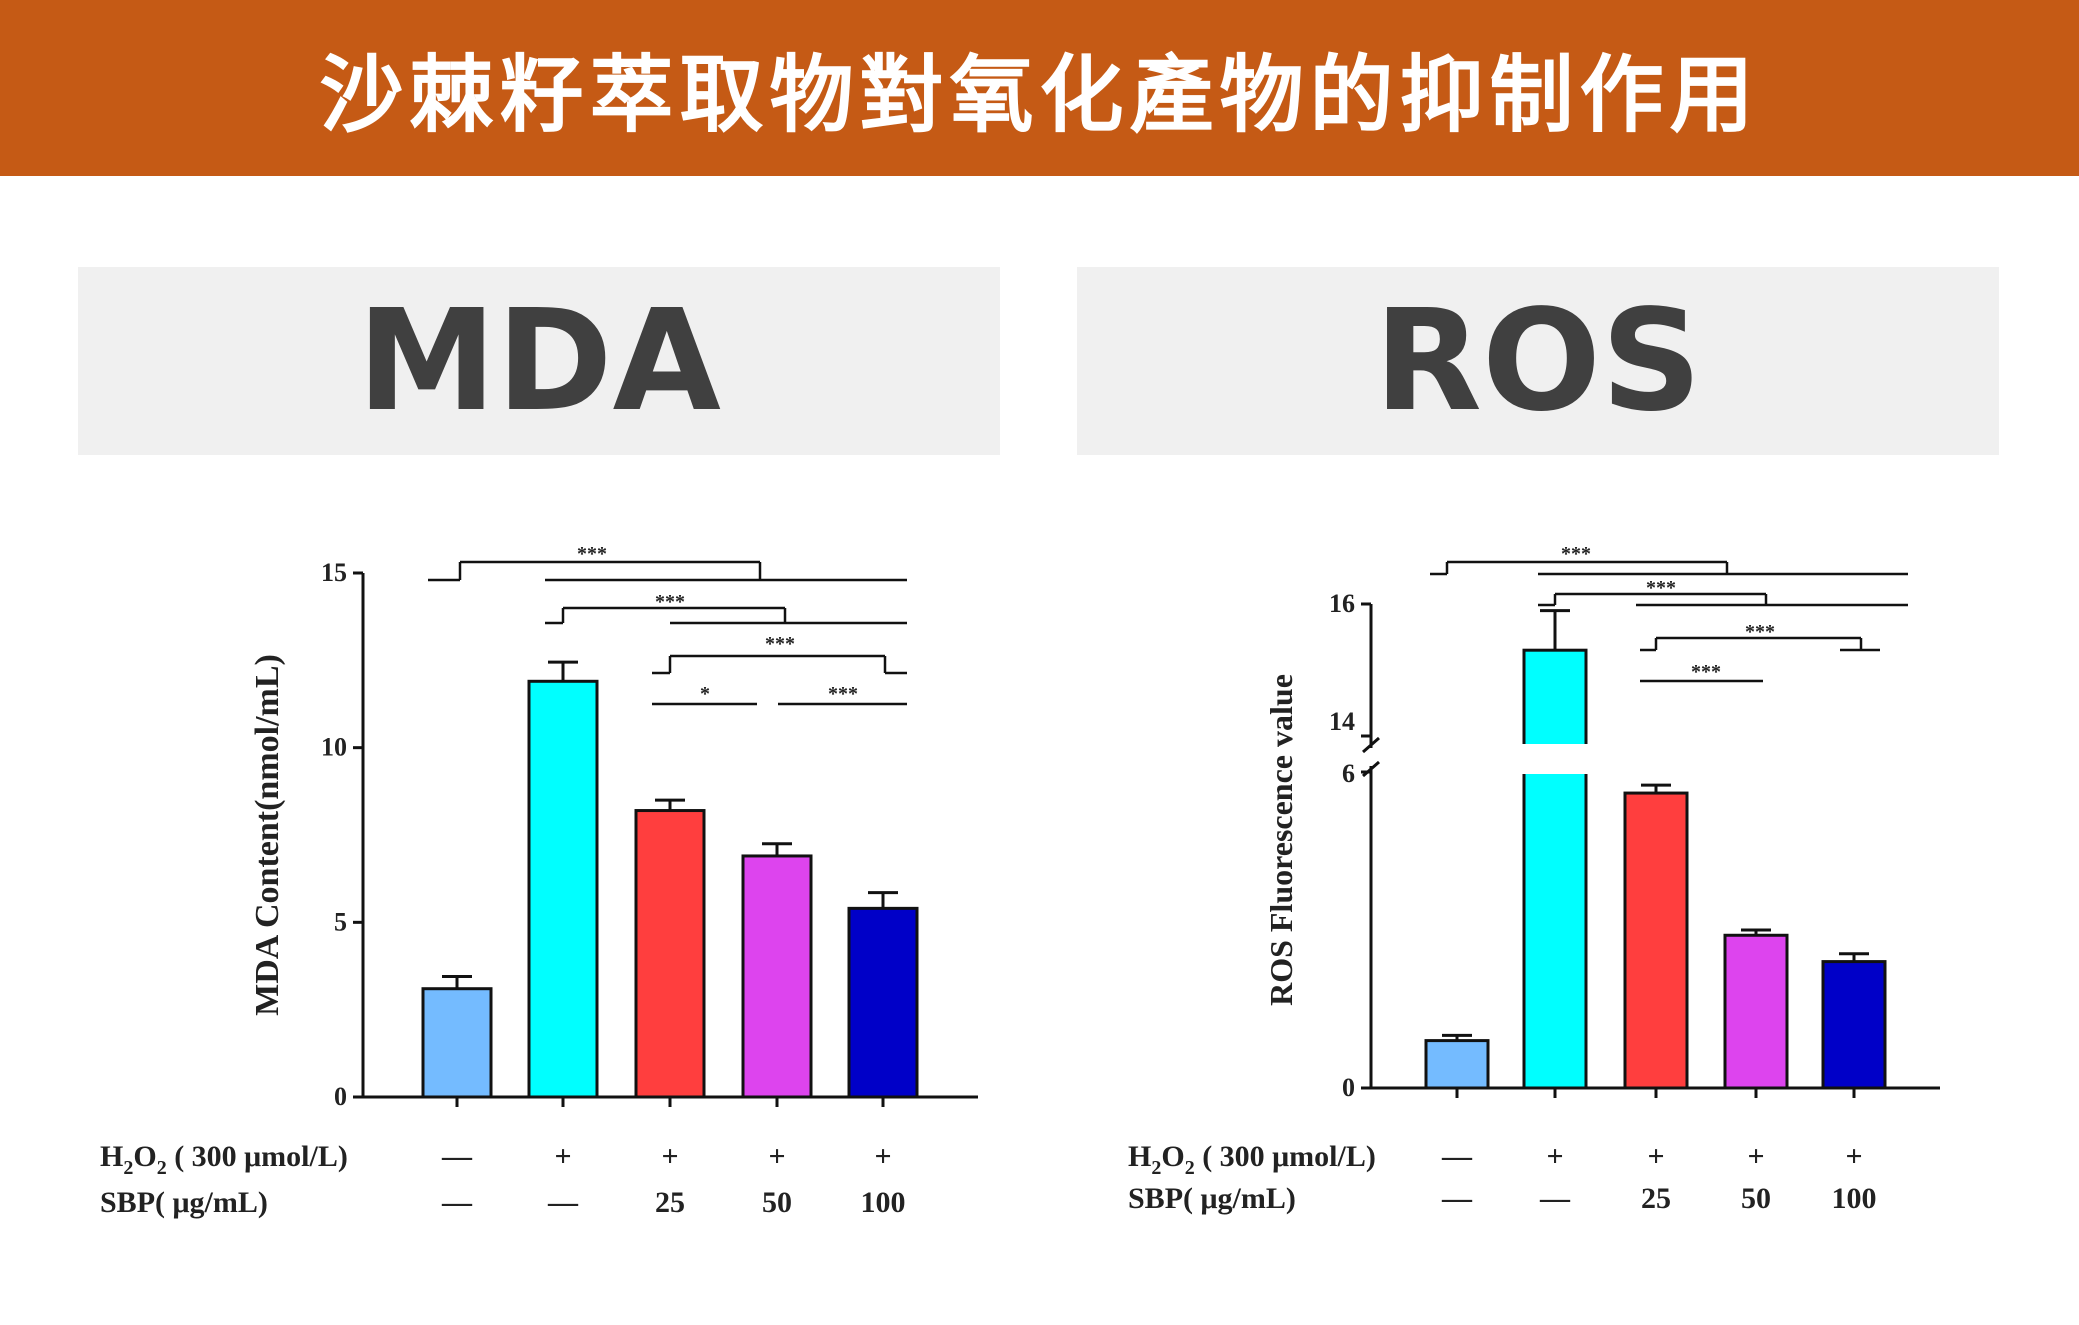 The width and height of the screenshot is (2079, 1325). I want to click on significance-label: *, so click(705, 694).